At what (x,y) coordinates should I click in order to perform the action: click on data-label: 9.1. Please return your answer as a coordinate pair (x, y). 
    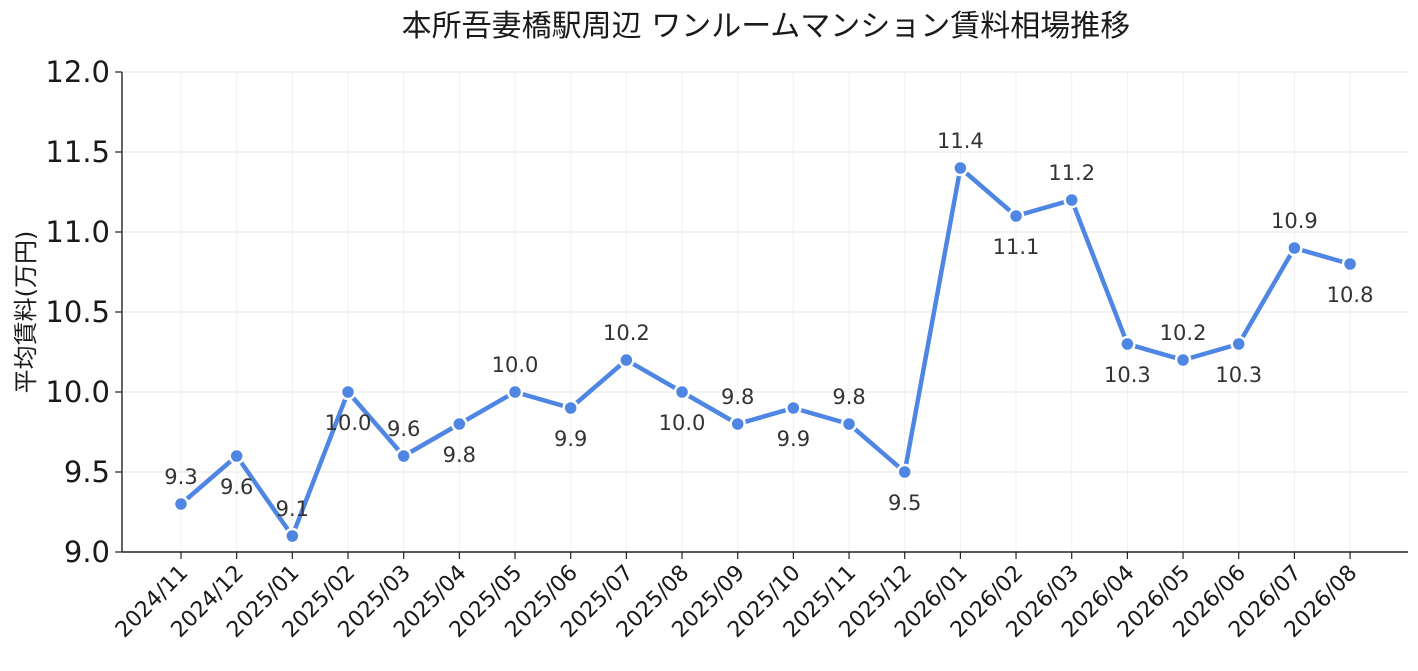
    Looking at the image, I should click on (292, 509).